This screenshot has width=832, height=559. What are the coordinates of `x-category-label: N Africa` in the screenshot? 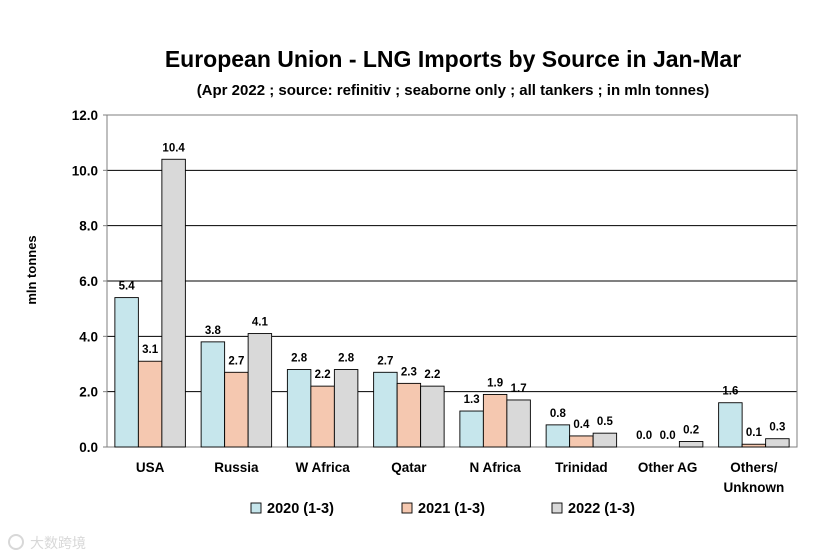 It's located at (495, 467).